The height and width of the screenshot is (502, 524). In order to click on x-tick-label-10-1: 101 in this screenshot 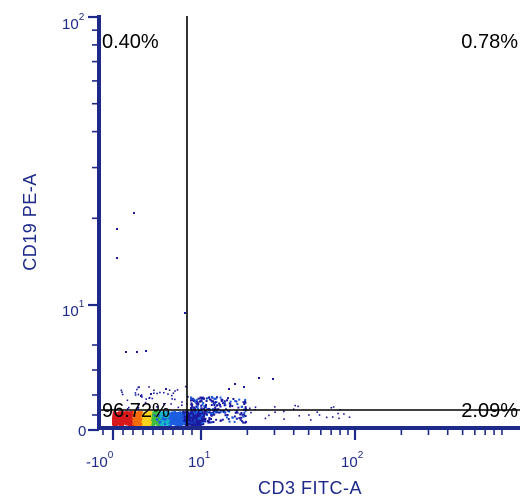, I will do `click(199, 460)`.